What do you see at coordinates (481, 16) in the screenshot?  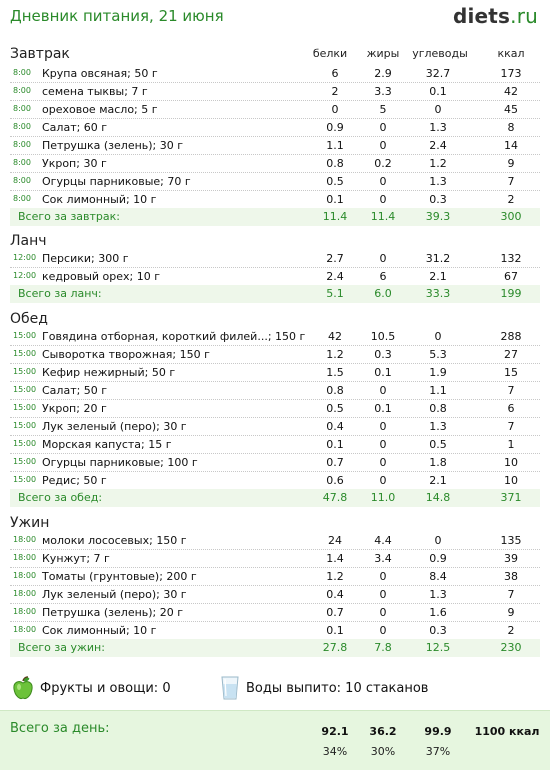 I see `logo-main: diets` at bounding box center [481, 16].